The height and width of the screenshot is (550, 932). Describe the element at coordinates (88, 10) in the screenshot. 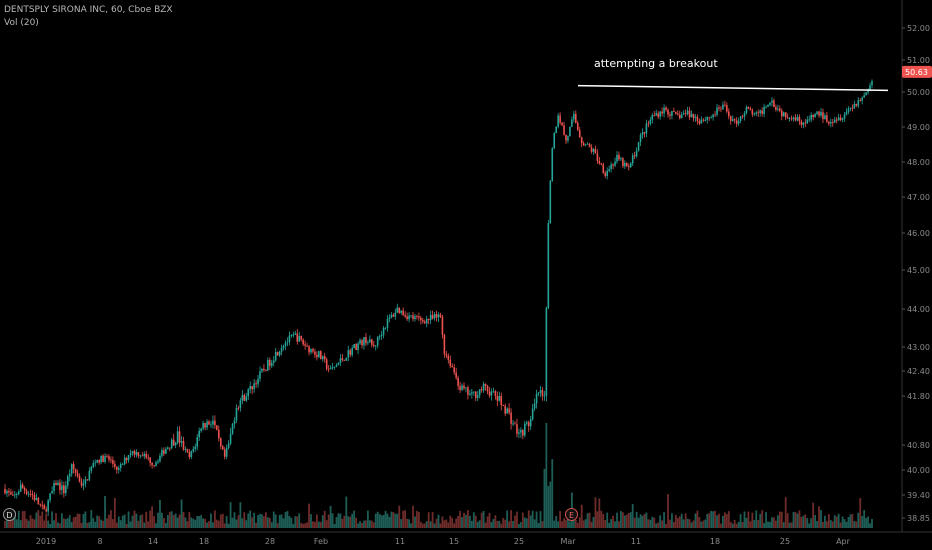

I see `symbol-title: DENTSPLY SIRONA INC, 60, Cboe BZX` at that location.